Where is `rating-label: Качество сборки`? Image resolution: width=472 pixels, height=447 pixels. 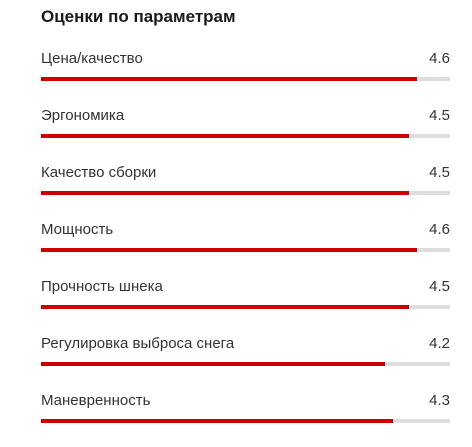
rating-label: Качество сборки is located at coordinates (99, 172).